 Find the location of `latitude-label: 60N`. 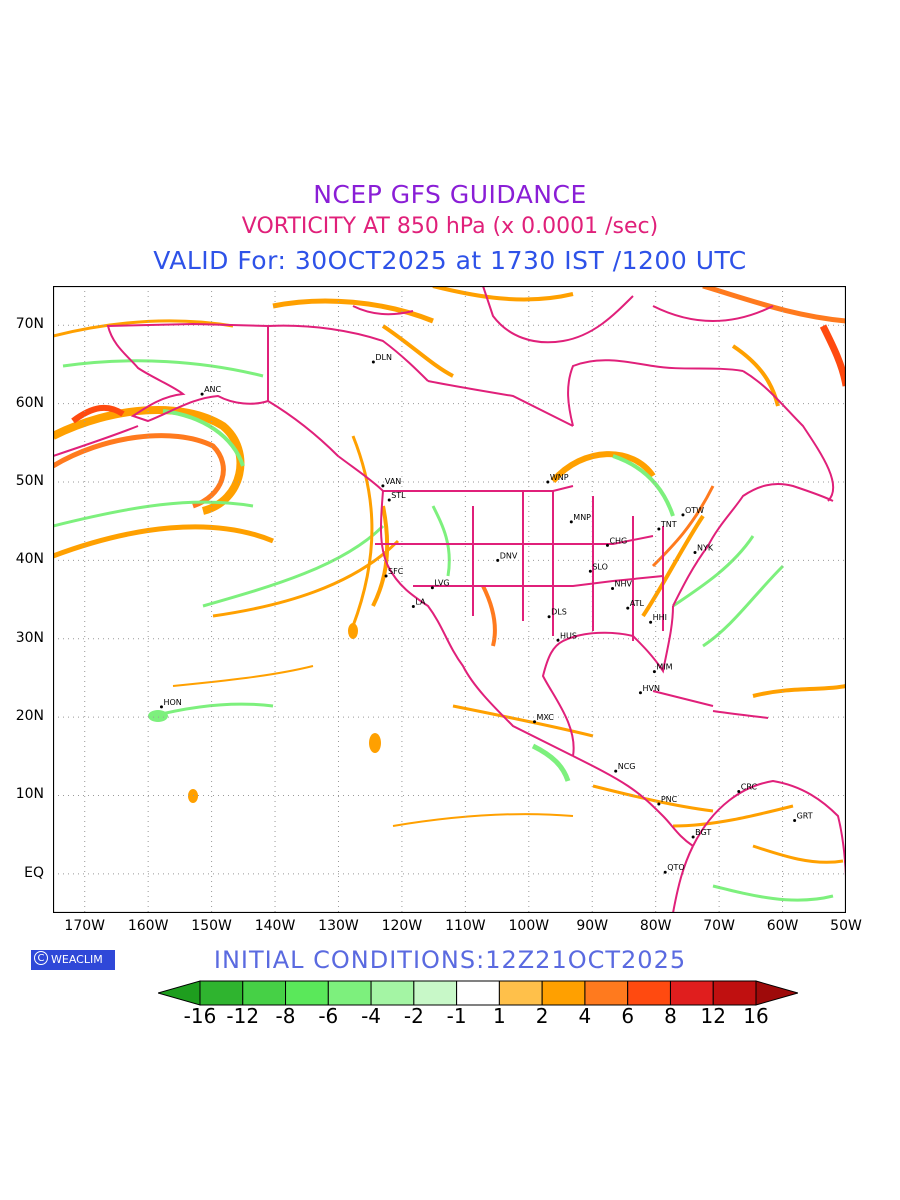

latitude-label: 60N is located at coordinates (29, 402).